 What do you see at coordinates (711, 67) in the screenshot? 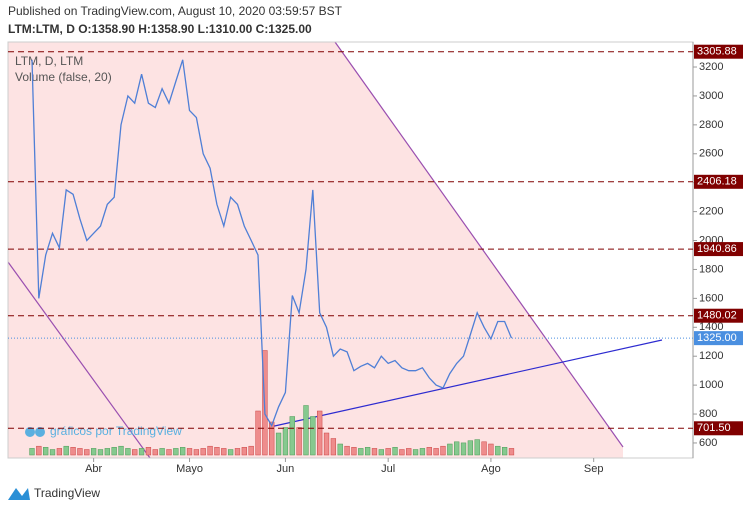
I see `y-tick-label: 3200` at bounding box center [711, 67].